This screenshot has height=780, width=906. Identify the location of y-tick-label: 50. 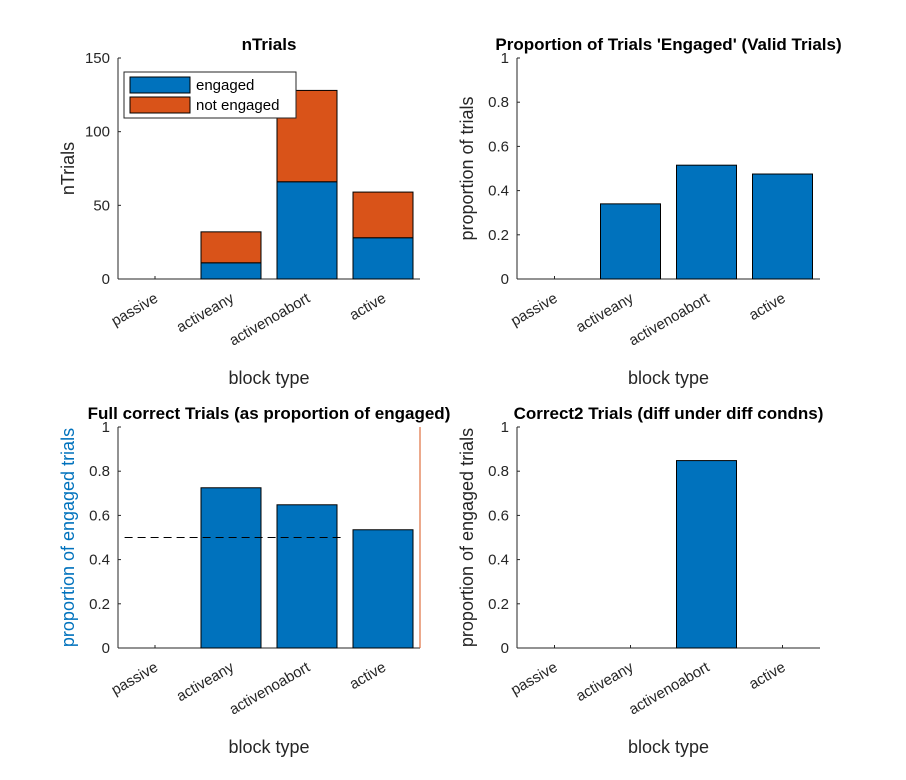
(101, 205).